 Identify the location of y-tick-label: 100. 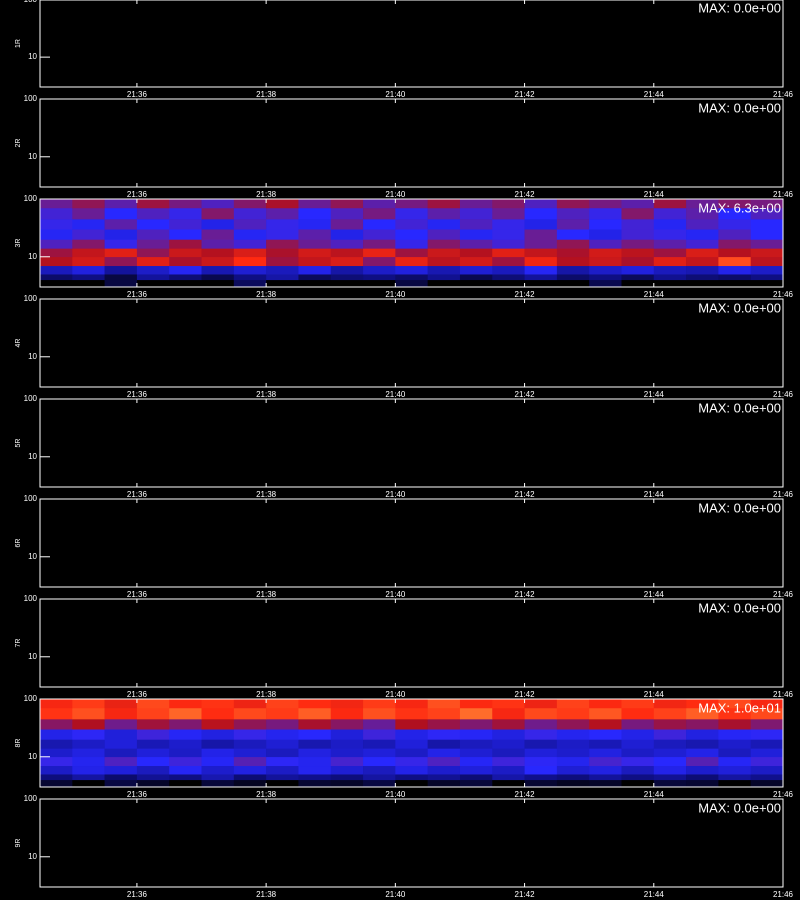
(31, 798).